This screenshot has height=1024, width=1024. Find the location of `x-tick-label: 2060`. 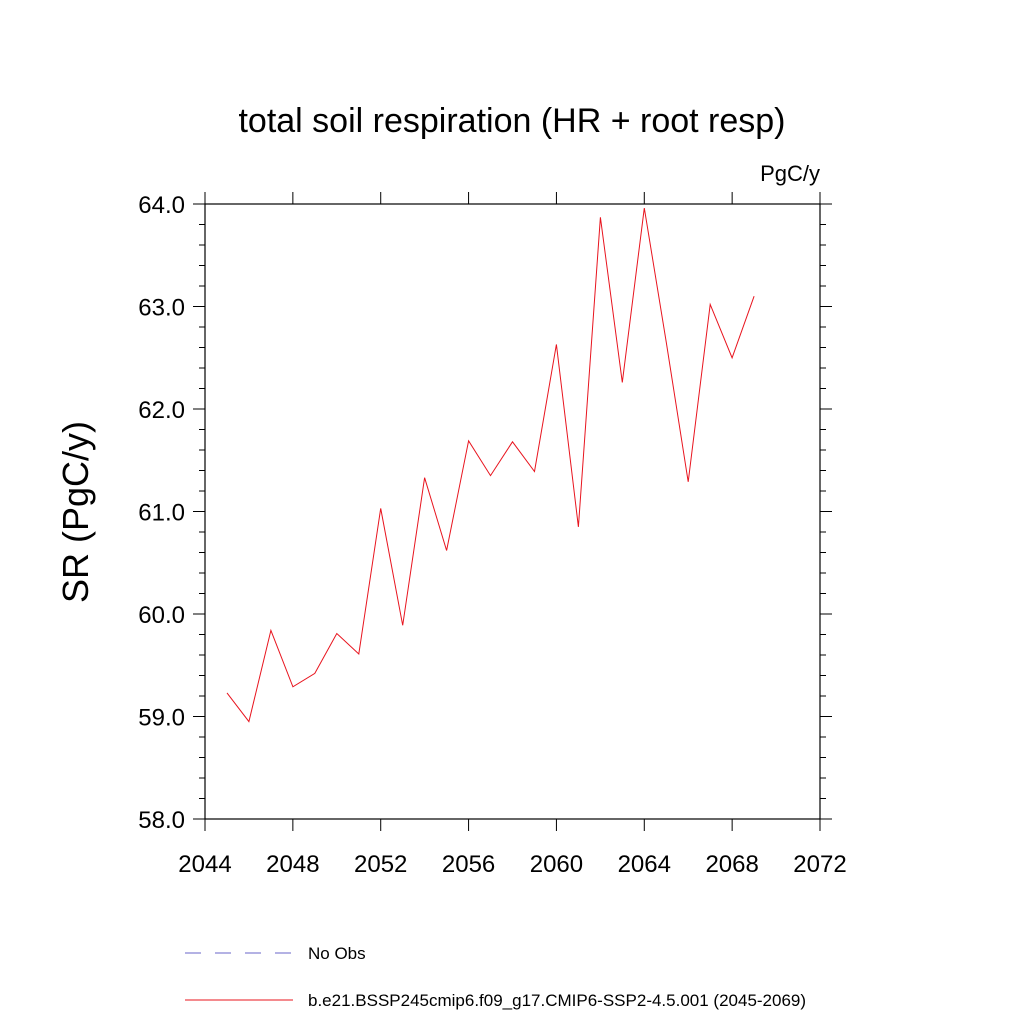

x-tick-label: 2060 is located at coordinates (556, 864).